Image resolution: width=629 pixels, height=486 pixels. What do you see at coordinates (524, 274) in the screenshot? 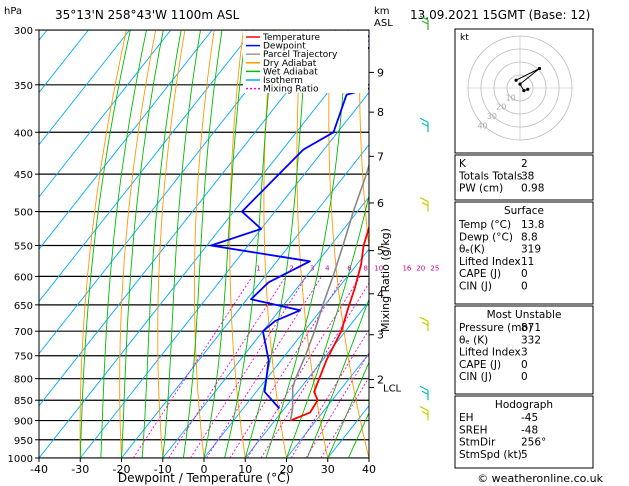
I see `surface-row-value: 0` at bounding box center [524, 274].